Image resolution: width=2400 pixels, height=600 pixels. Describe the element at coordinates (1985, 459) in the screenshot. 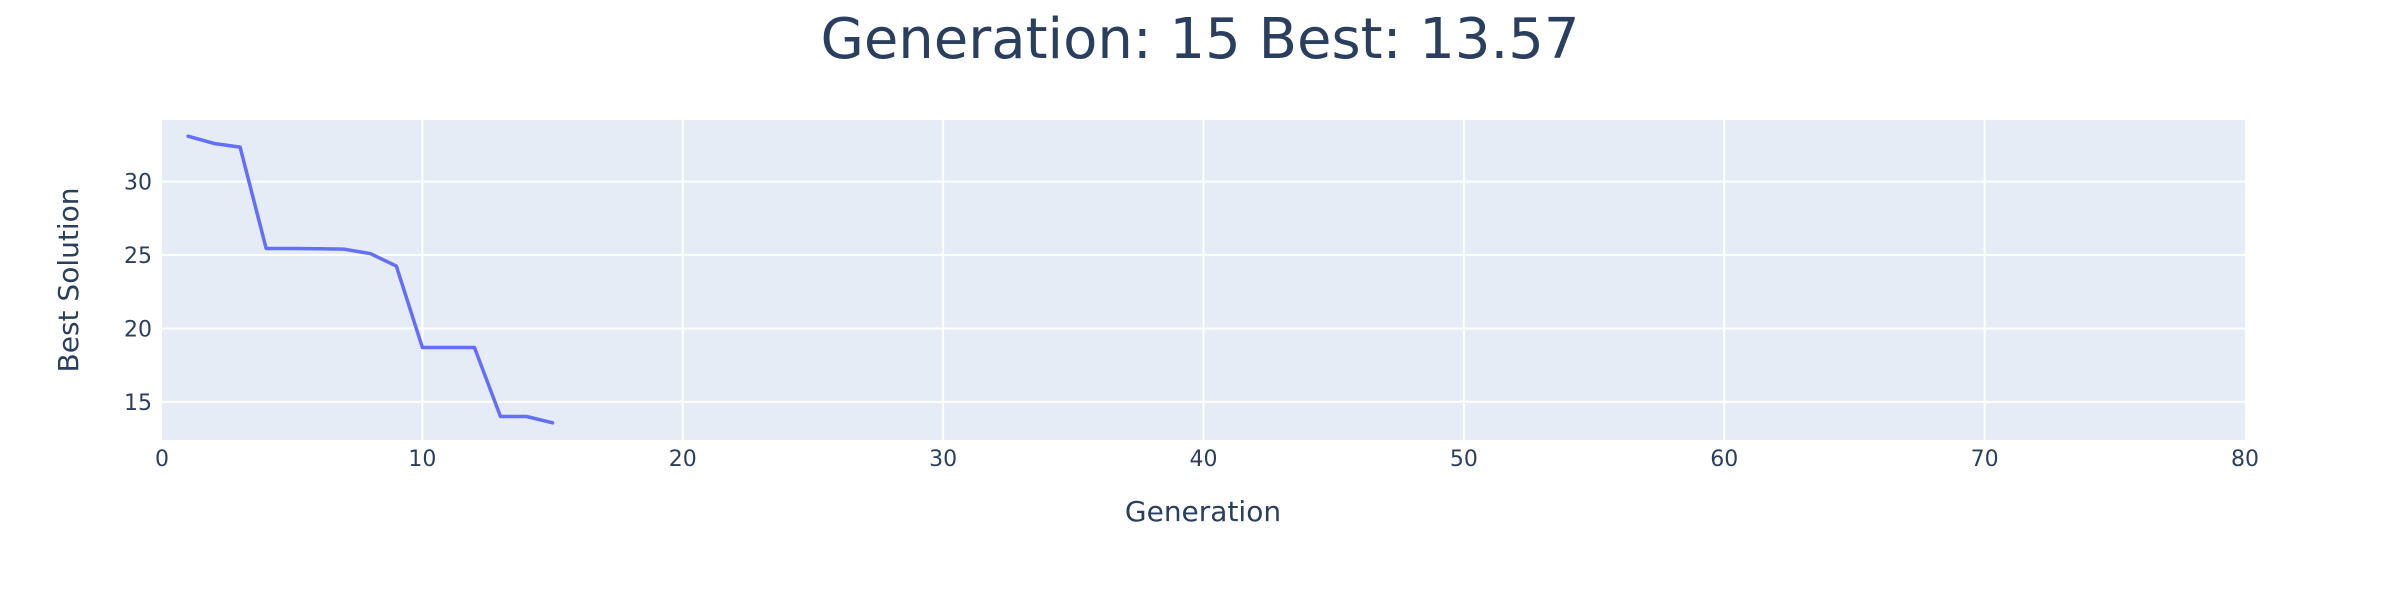

I see `x-tick-label: 70` at that location.